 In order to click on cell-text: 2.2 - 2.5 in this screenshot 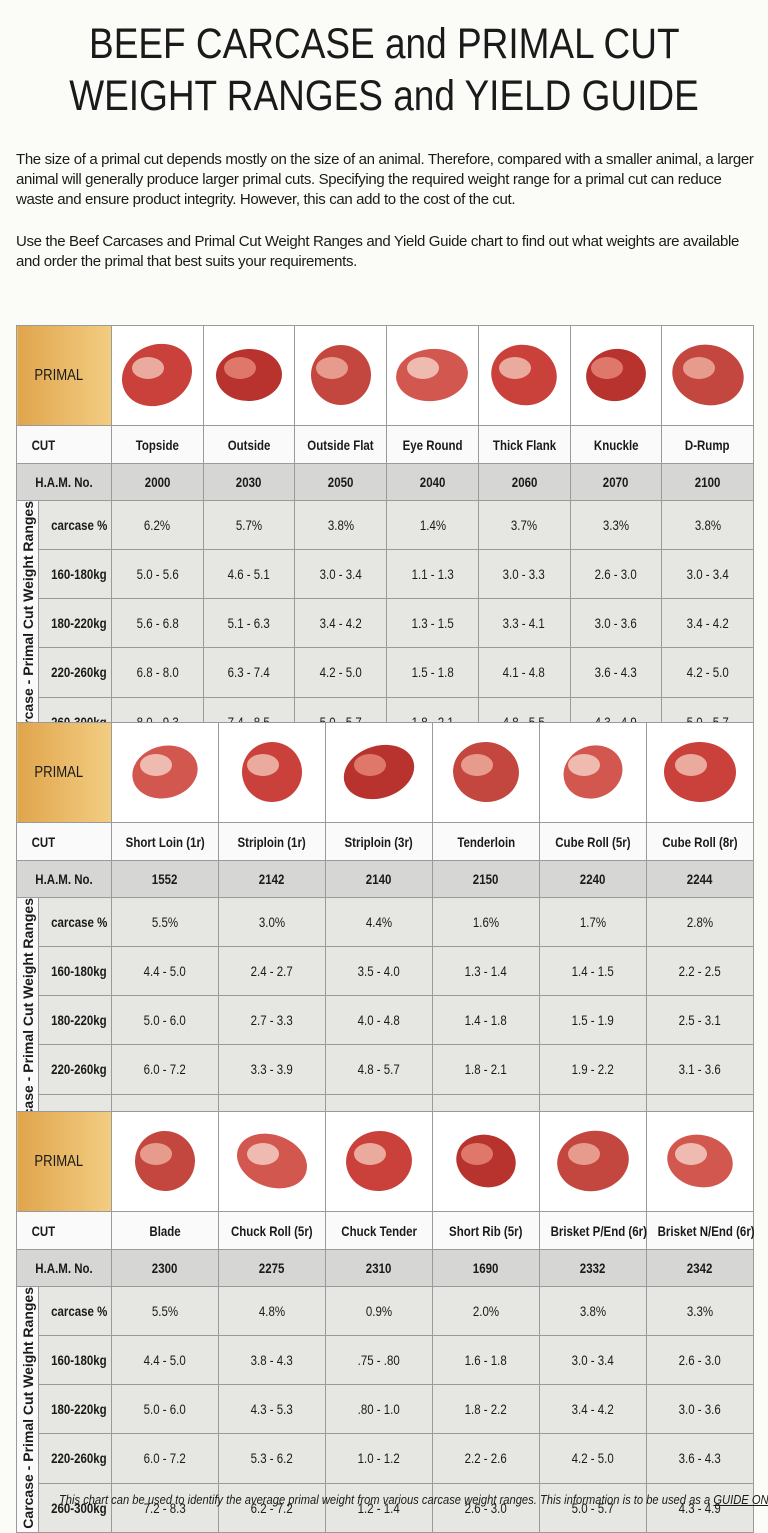, I will do `click(700, 971)`.